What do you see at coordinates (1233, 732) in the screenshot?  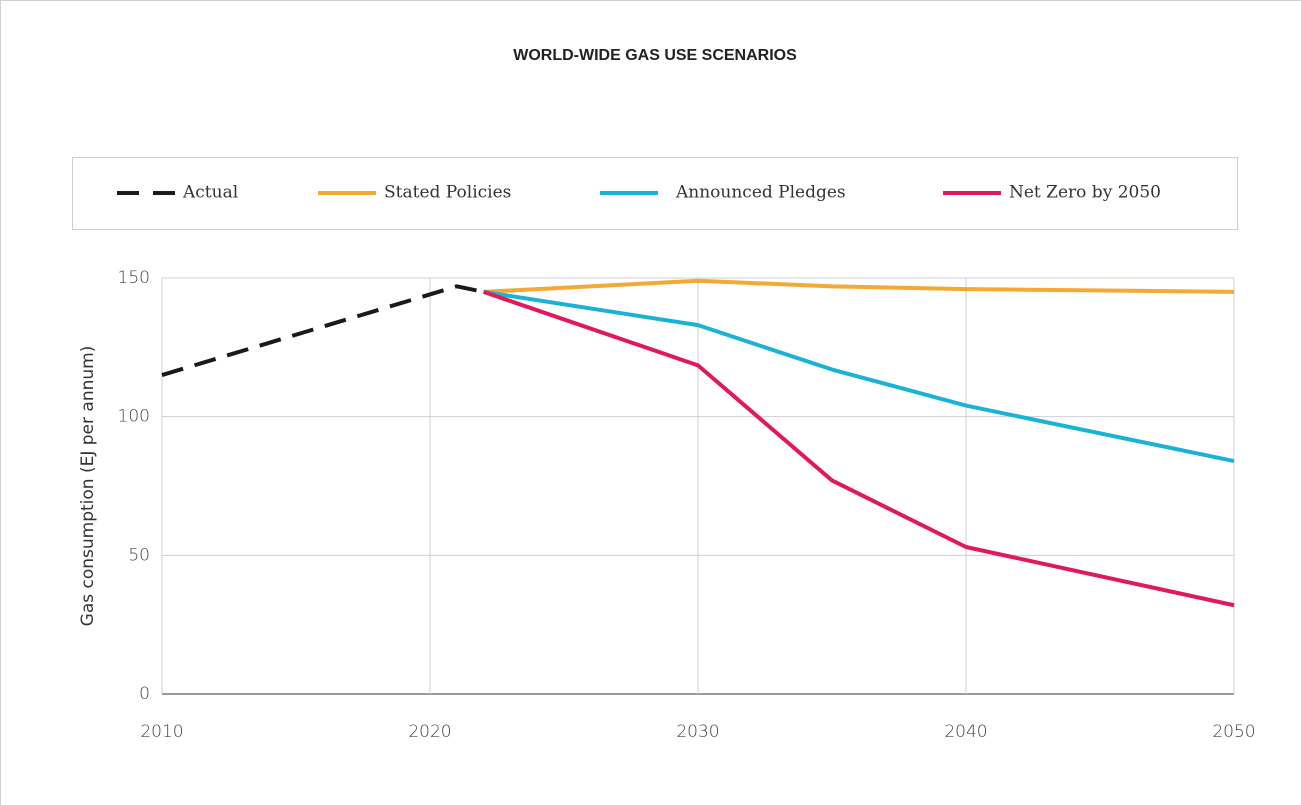 I see `x-tick-label: 2050` at bounding box center [1233, 732].